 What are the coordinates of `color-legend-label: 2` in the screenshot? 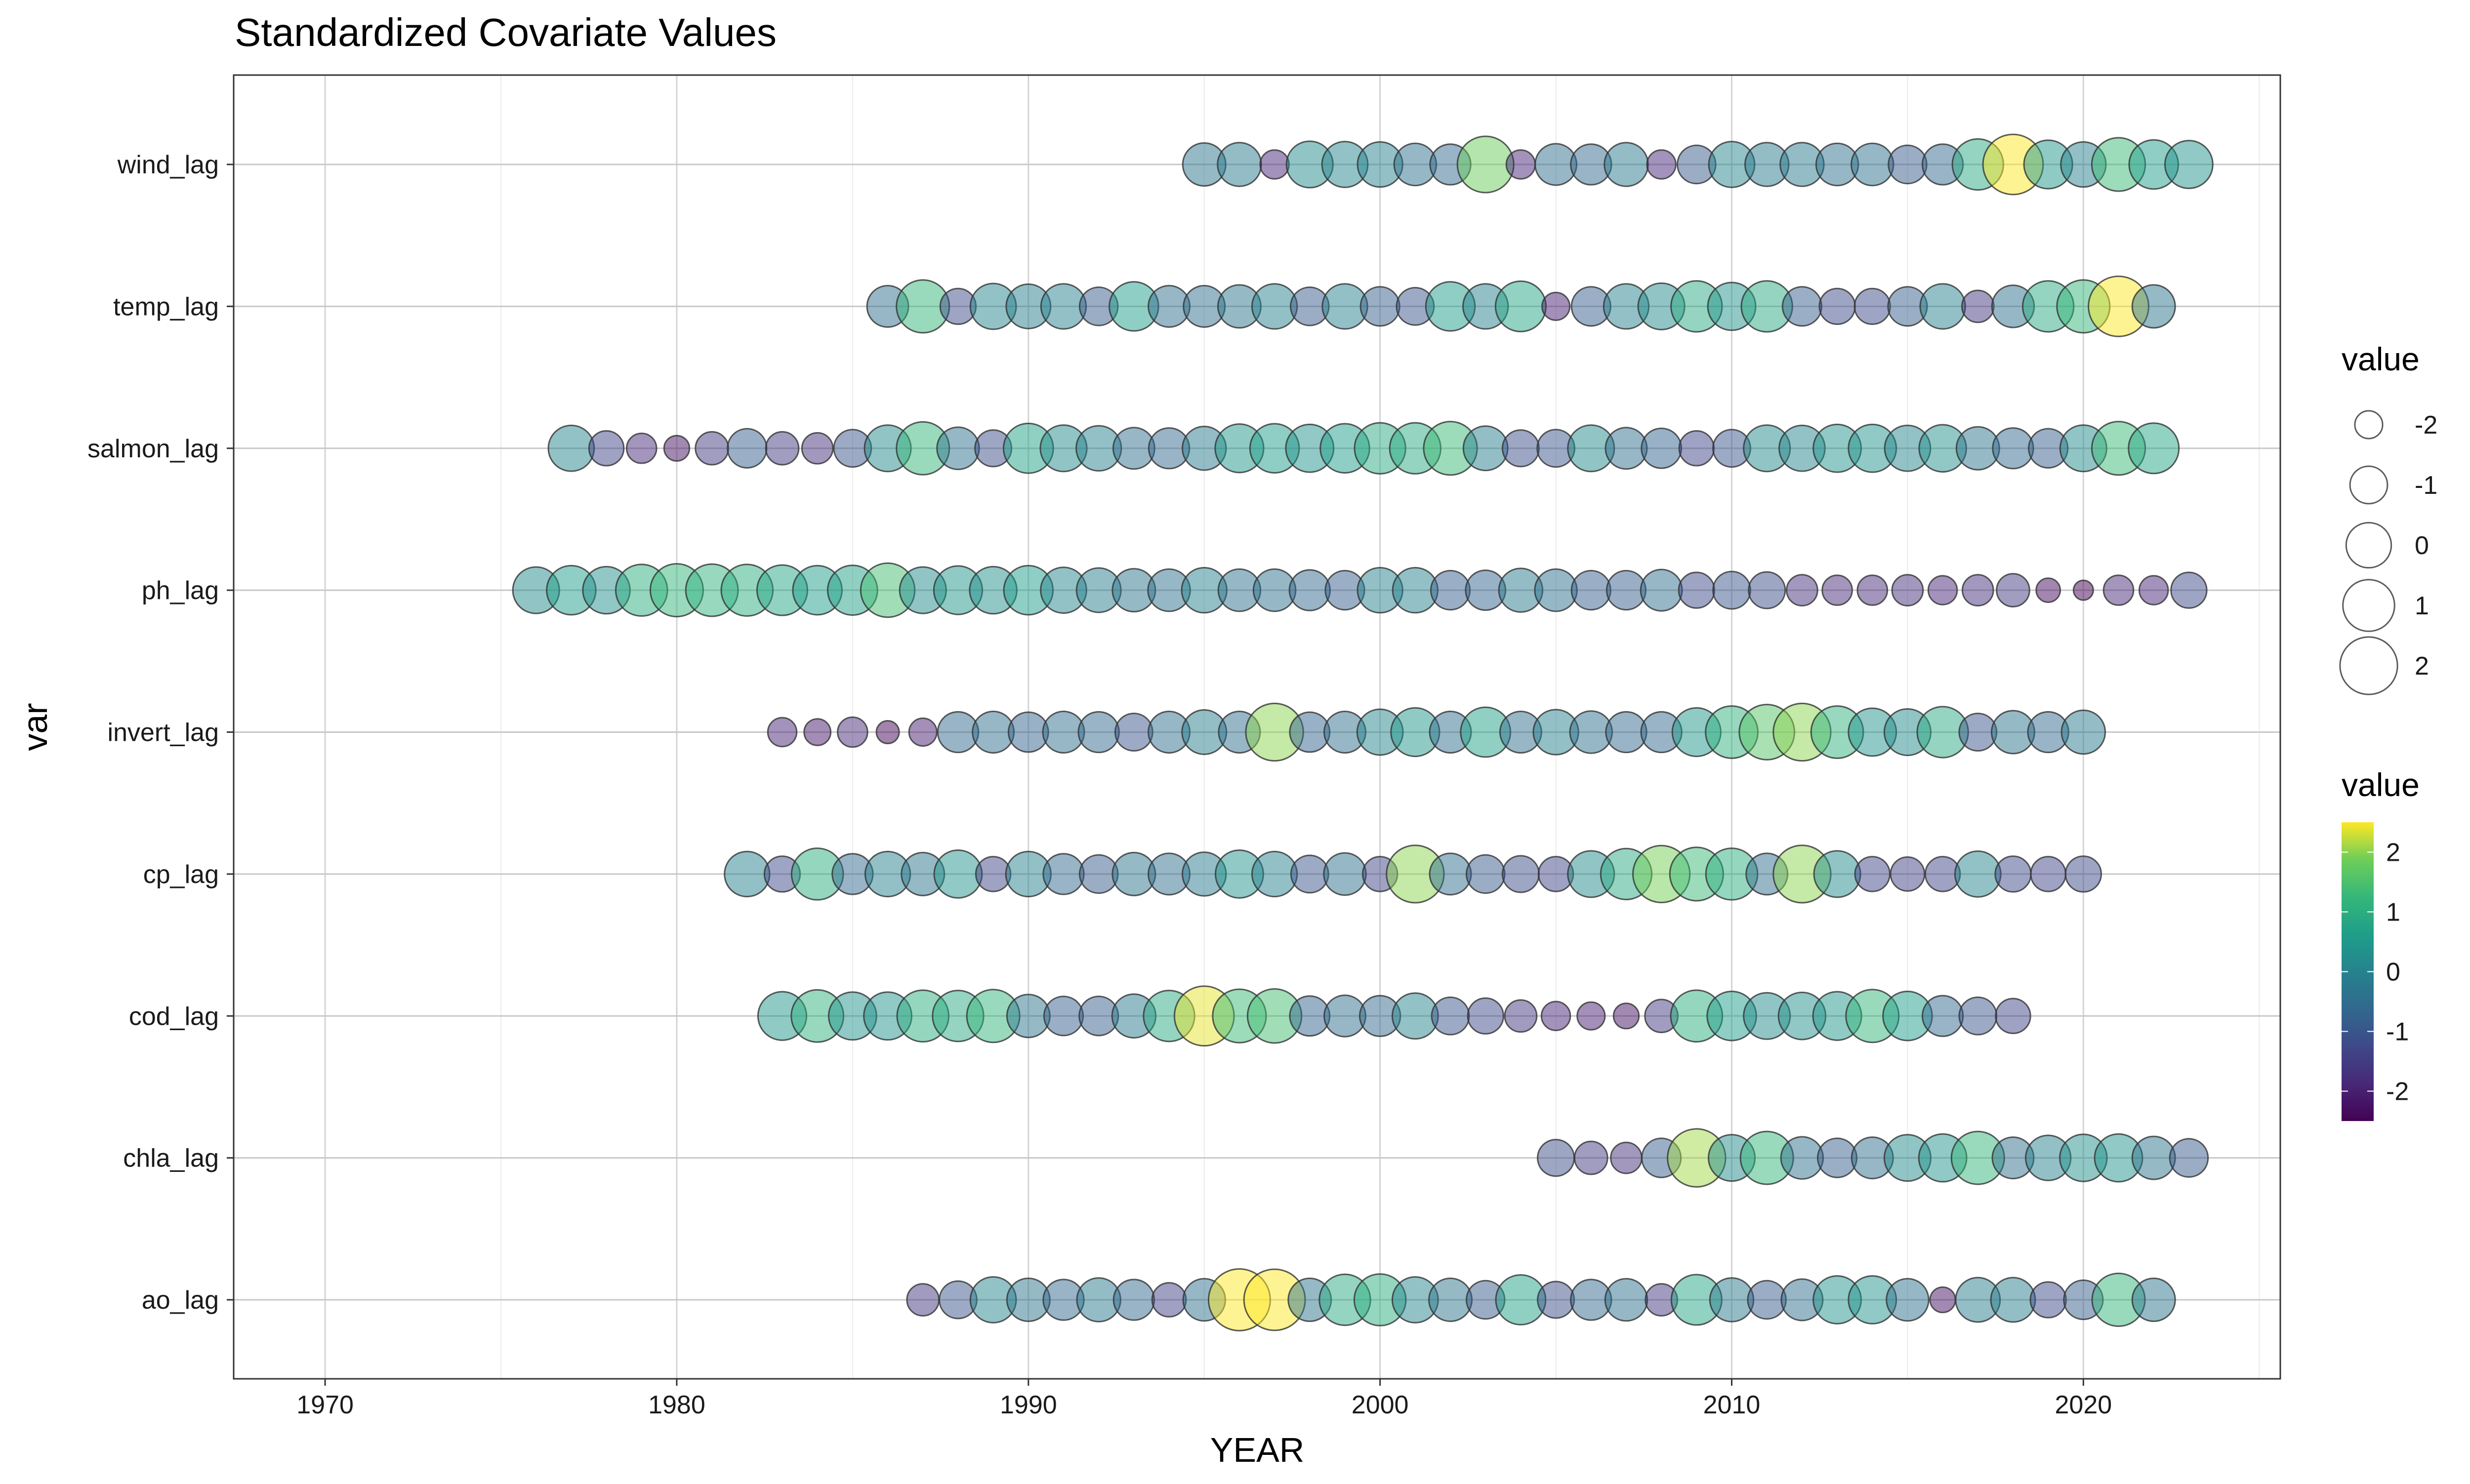 It's located at (2393, 853).